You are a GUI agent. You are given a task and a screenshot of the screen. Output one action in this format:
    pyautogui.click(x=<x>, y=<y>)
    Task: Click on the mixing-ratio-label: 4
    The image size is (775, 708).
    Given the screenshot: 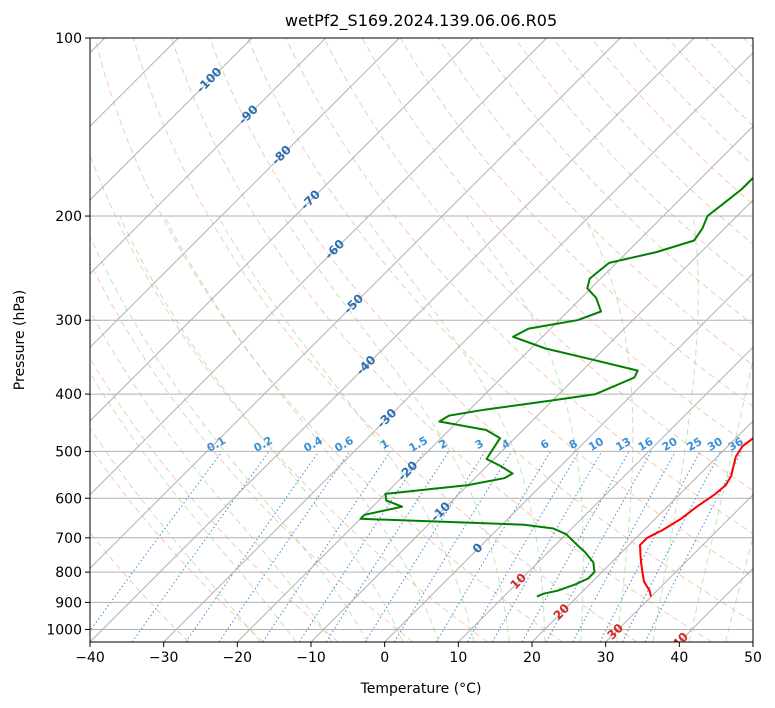 What is the action you would take?
    pyautogui.click(x=505, y=444)
    